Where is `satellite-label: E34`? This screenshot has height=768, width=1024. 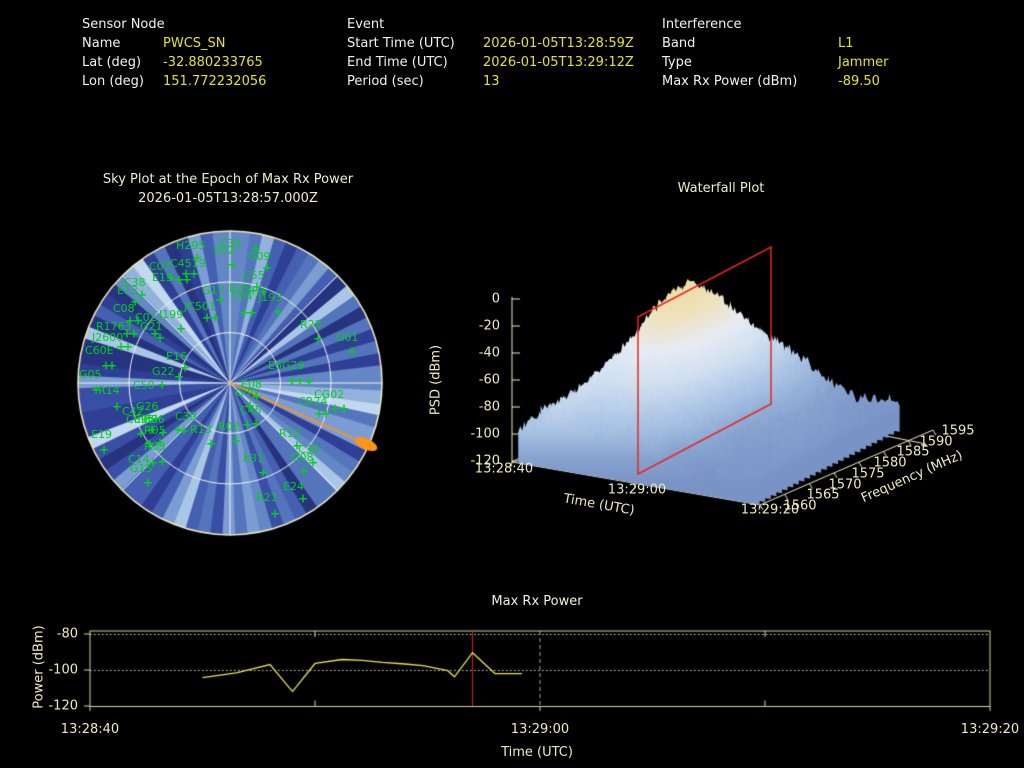 satellite-label: E34 is located at coordinates (230, 243).